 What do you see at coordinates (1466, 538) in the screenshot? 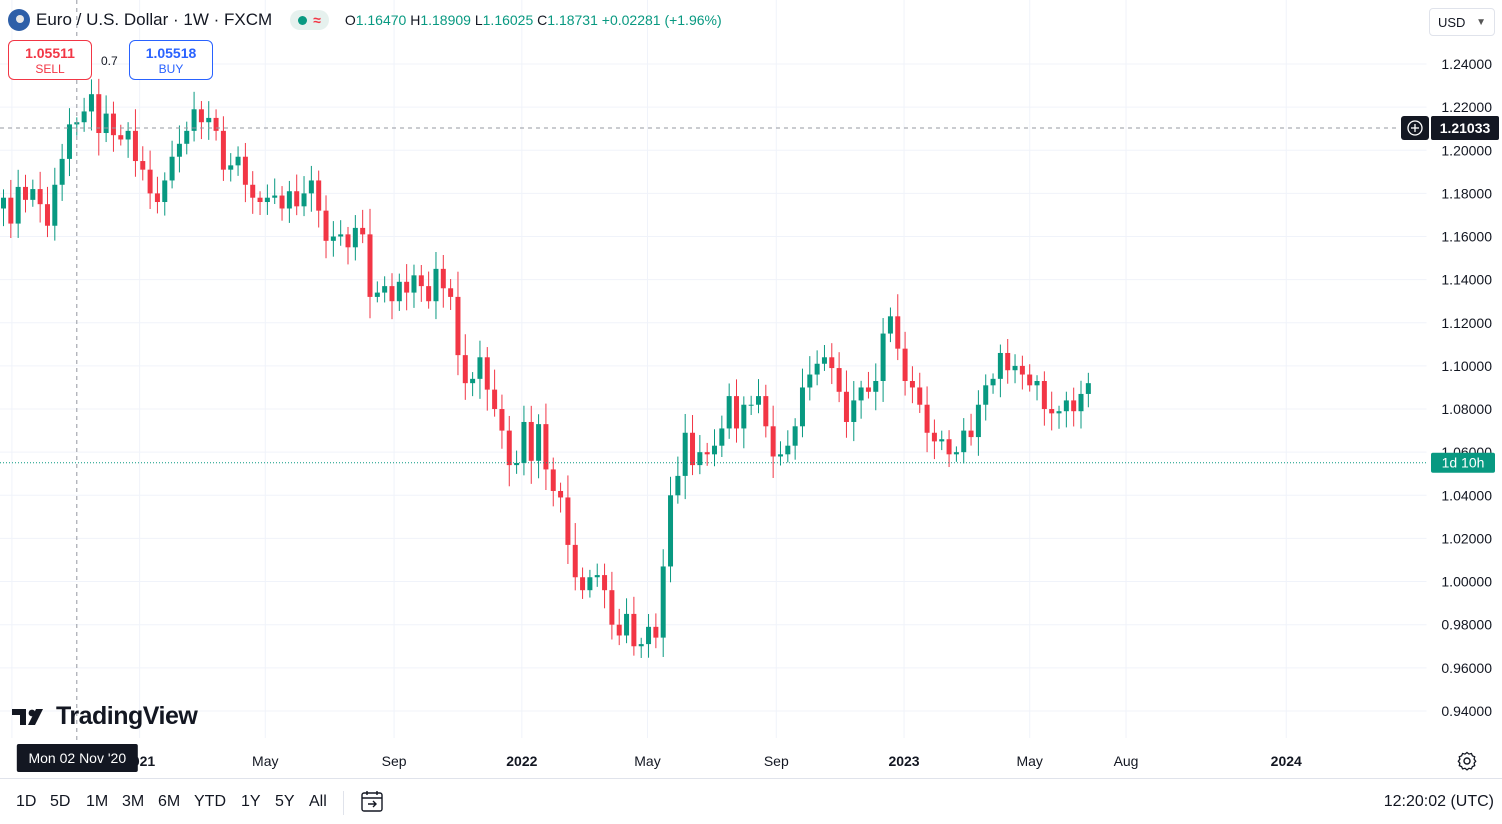
I see `y-tick-label: 1.02000` at bounding box center [1466, 538].